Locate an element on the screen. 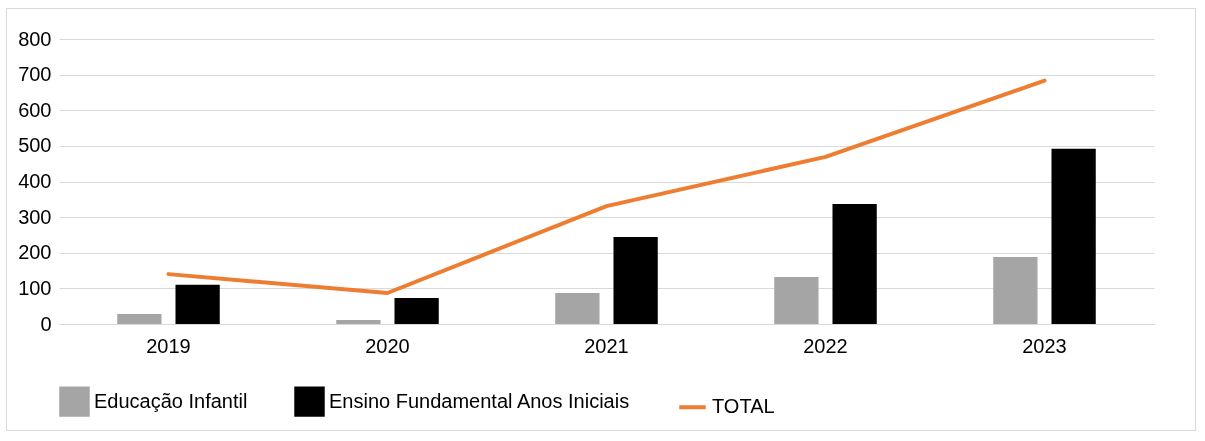  y-tick-label: 200 is located at coordinates (35, 252).